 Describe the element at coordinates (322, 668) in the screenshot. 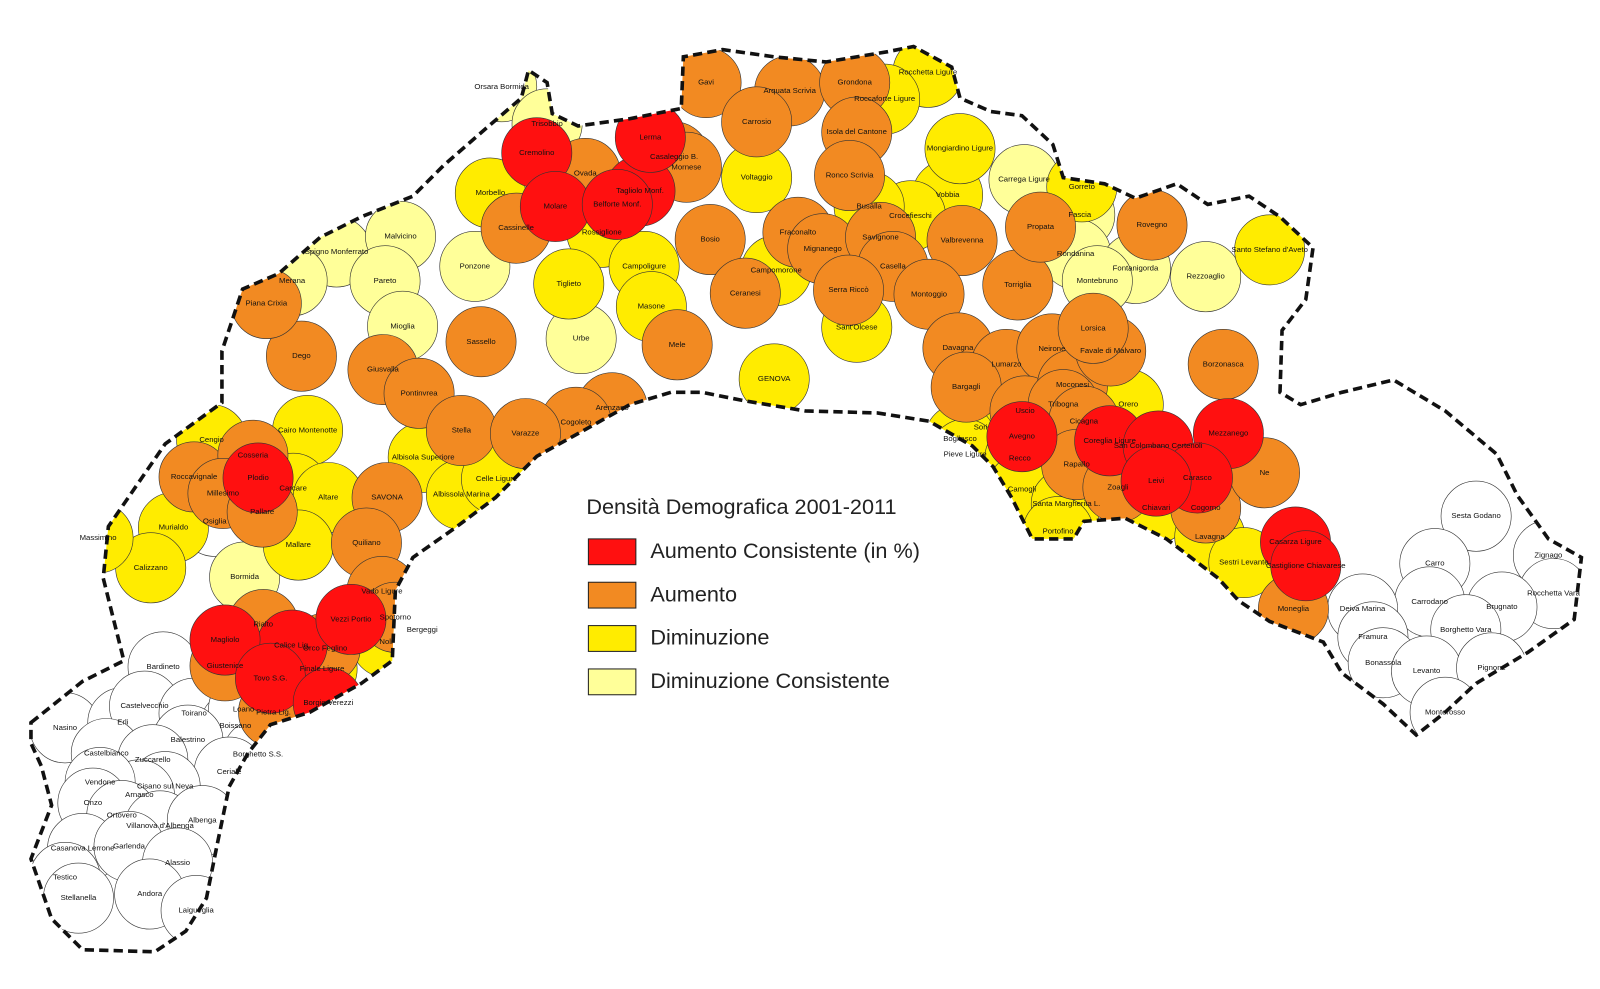

I see `municipality-label: Finale Ligure` at that location.